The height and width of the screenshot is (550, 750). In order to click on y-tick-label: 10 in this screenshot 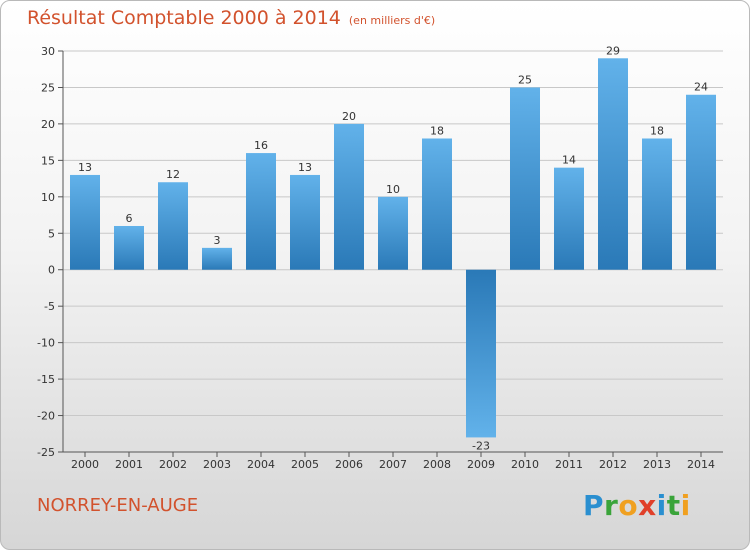, I will do `click(48, 197)`.